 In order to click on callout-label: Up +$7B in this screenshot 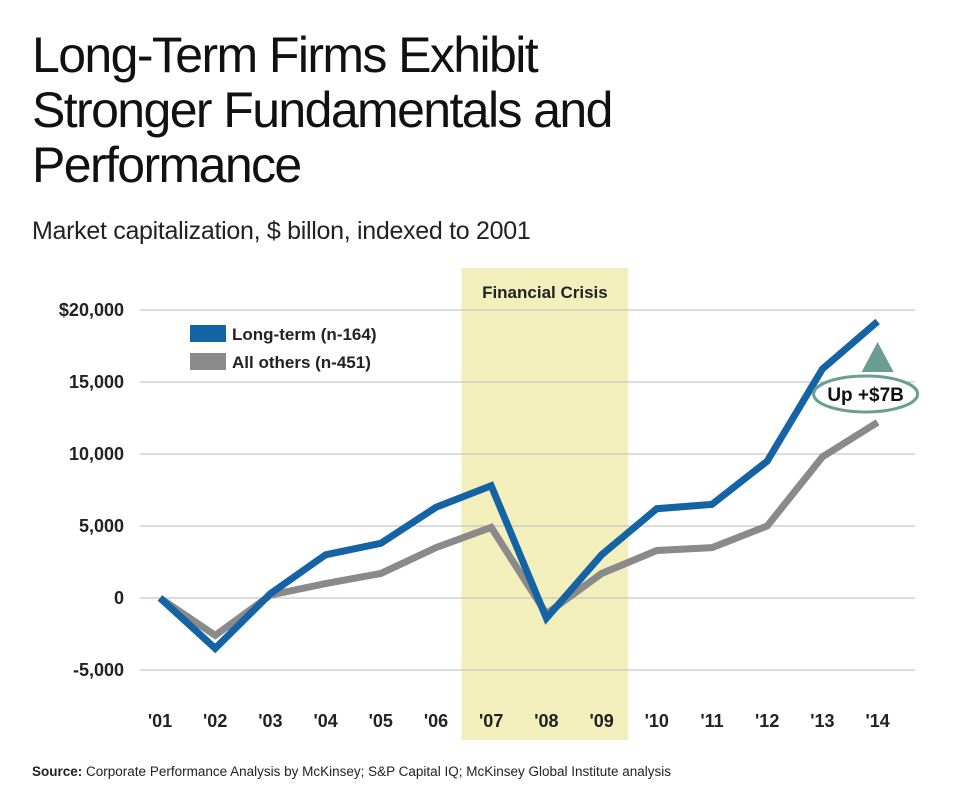, I will do `click(865, 395)`.